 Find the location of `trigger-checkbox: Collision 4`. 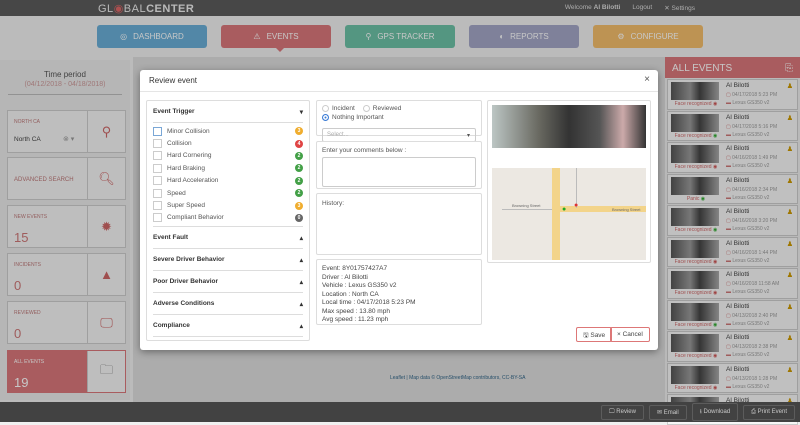

trigger-checkbox: Collision 4 is located at coordinates (228, 143).